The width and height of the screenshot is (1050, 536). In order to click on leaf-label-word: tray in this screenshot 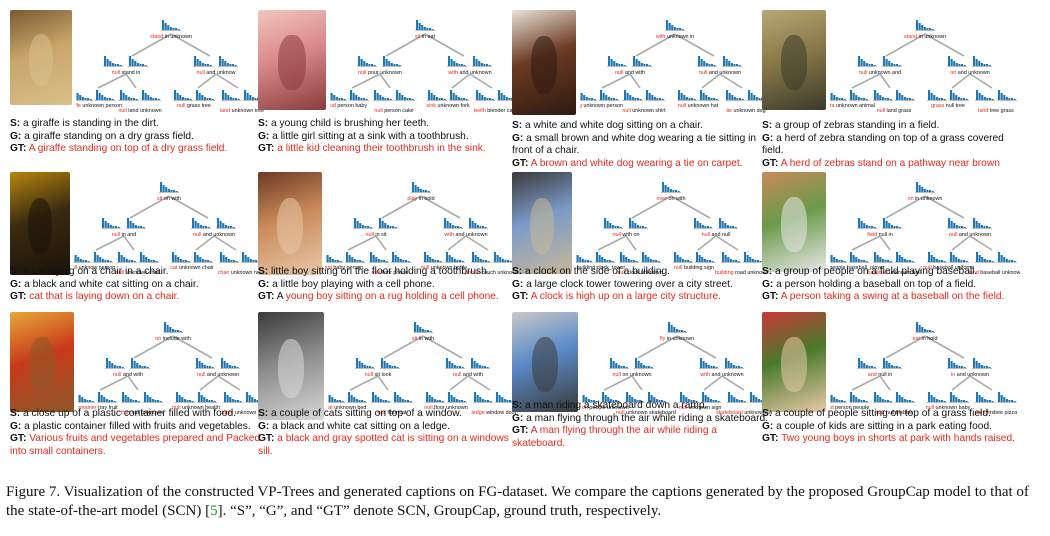, I will do `click(102, 408)`.